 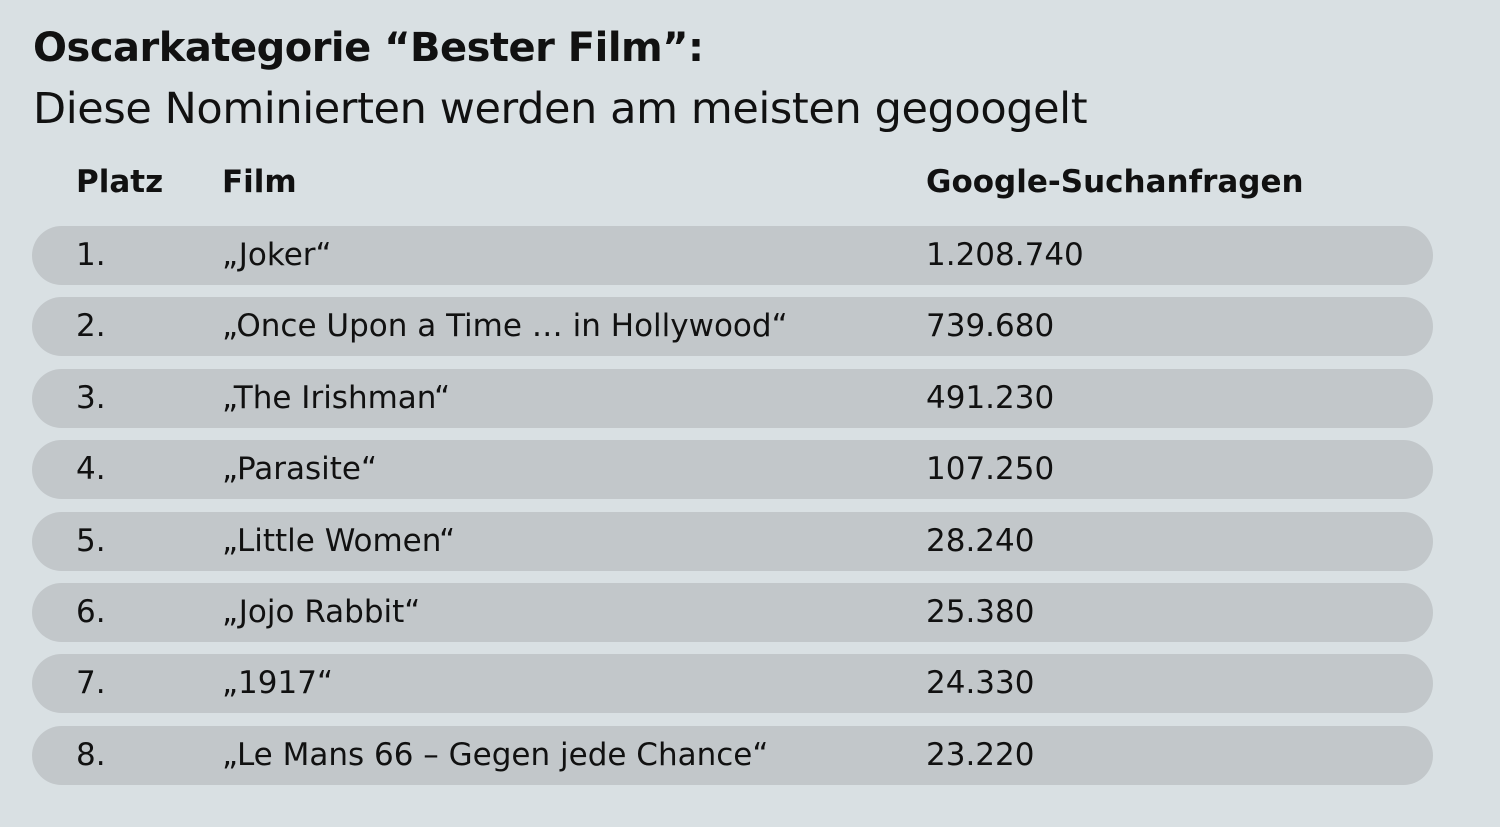 What do you see at coordinates (321, 612) in the screenshot?
I see `film-cell: „Jojo Rabbit“` at bounding box center [321, 612].